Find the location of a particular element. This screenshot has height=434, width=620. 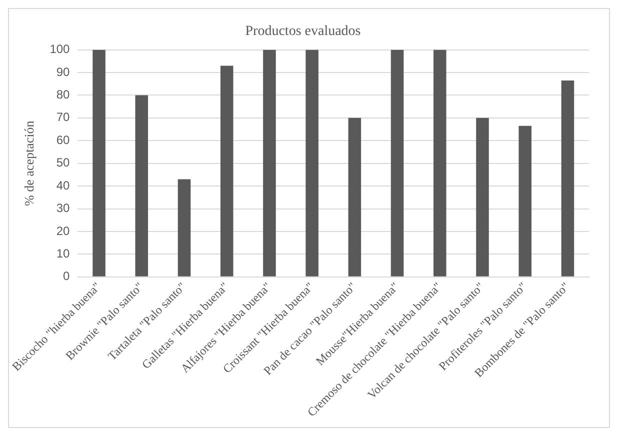

y-axis-title: % de aceptación is located at coordinates (28, 163).